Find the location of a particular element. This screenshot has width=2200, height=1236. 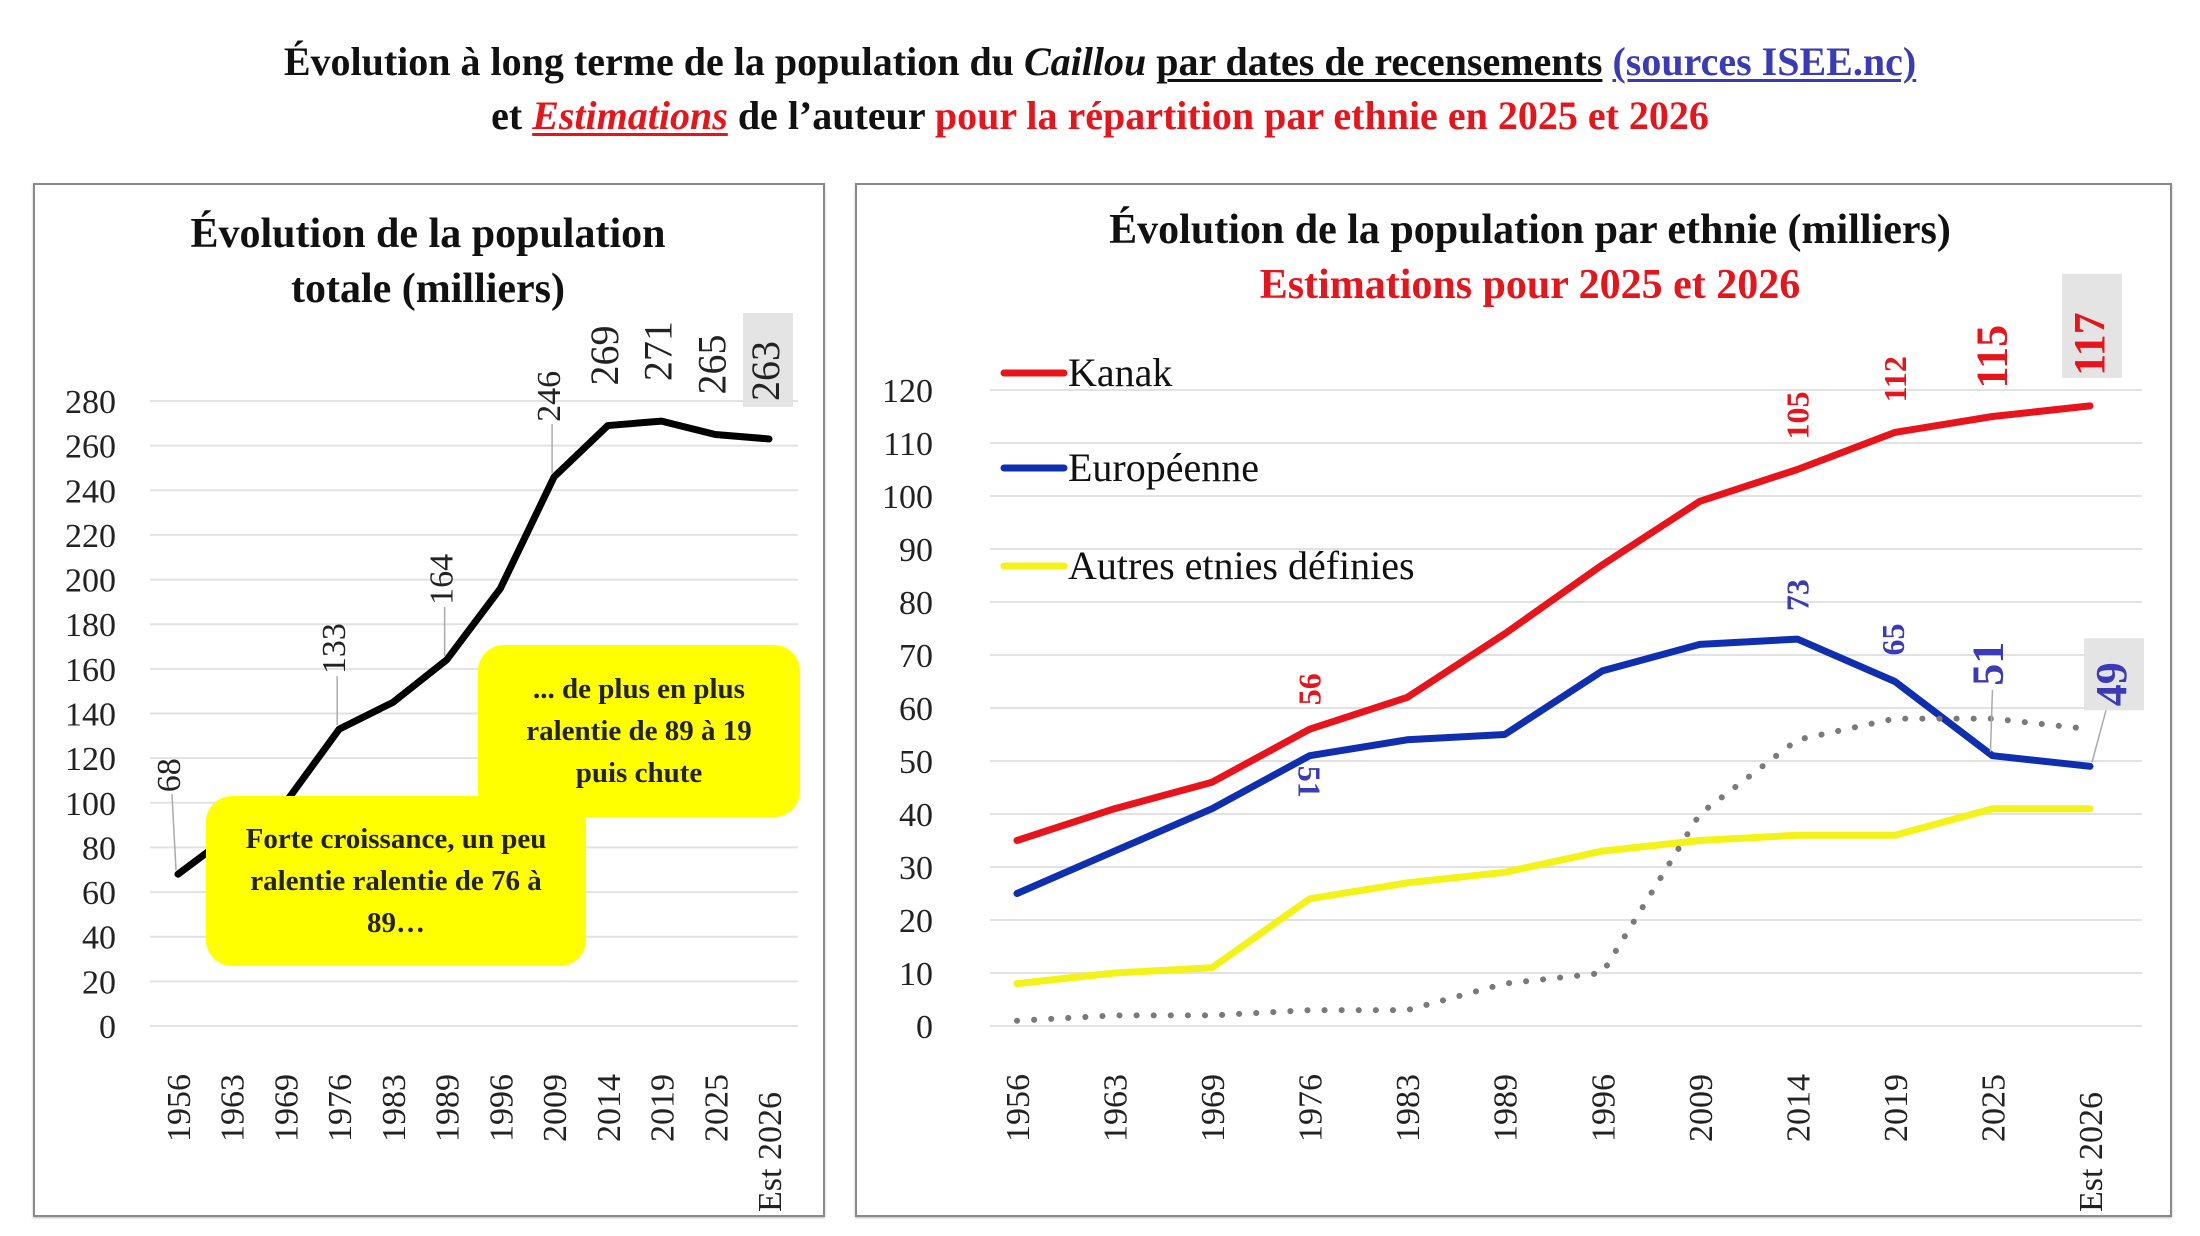

data-label-europeenne: 73 is located at coordinates (1797, 595).